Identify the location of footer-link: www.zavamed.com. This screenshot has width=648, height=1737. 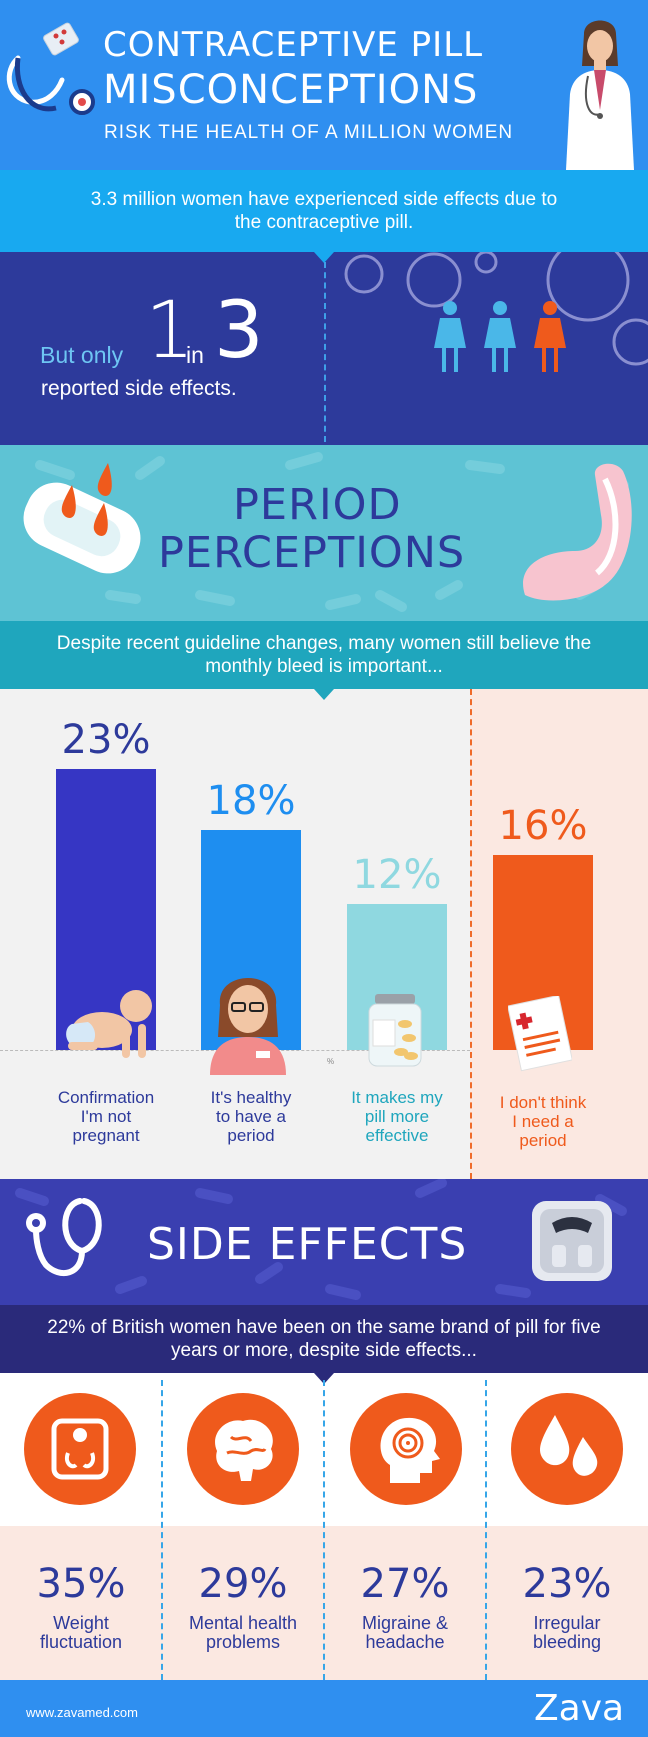
(82, 1712).